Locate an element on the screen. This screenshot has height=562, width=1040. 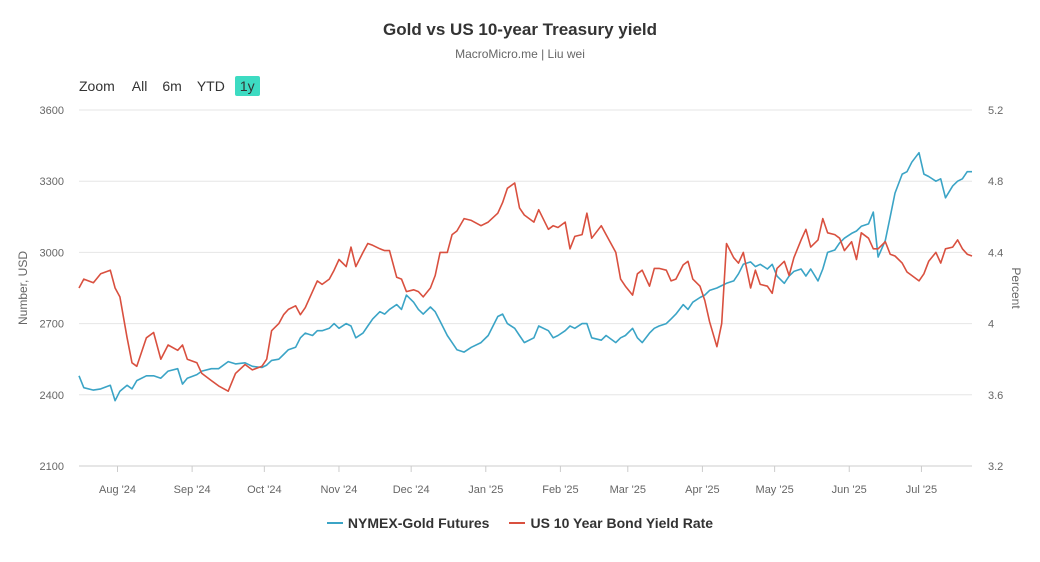
zoom-ytd-button: YTD is located at coordinates (210, 86).